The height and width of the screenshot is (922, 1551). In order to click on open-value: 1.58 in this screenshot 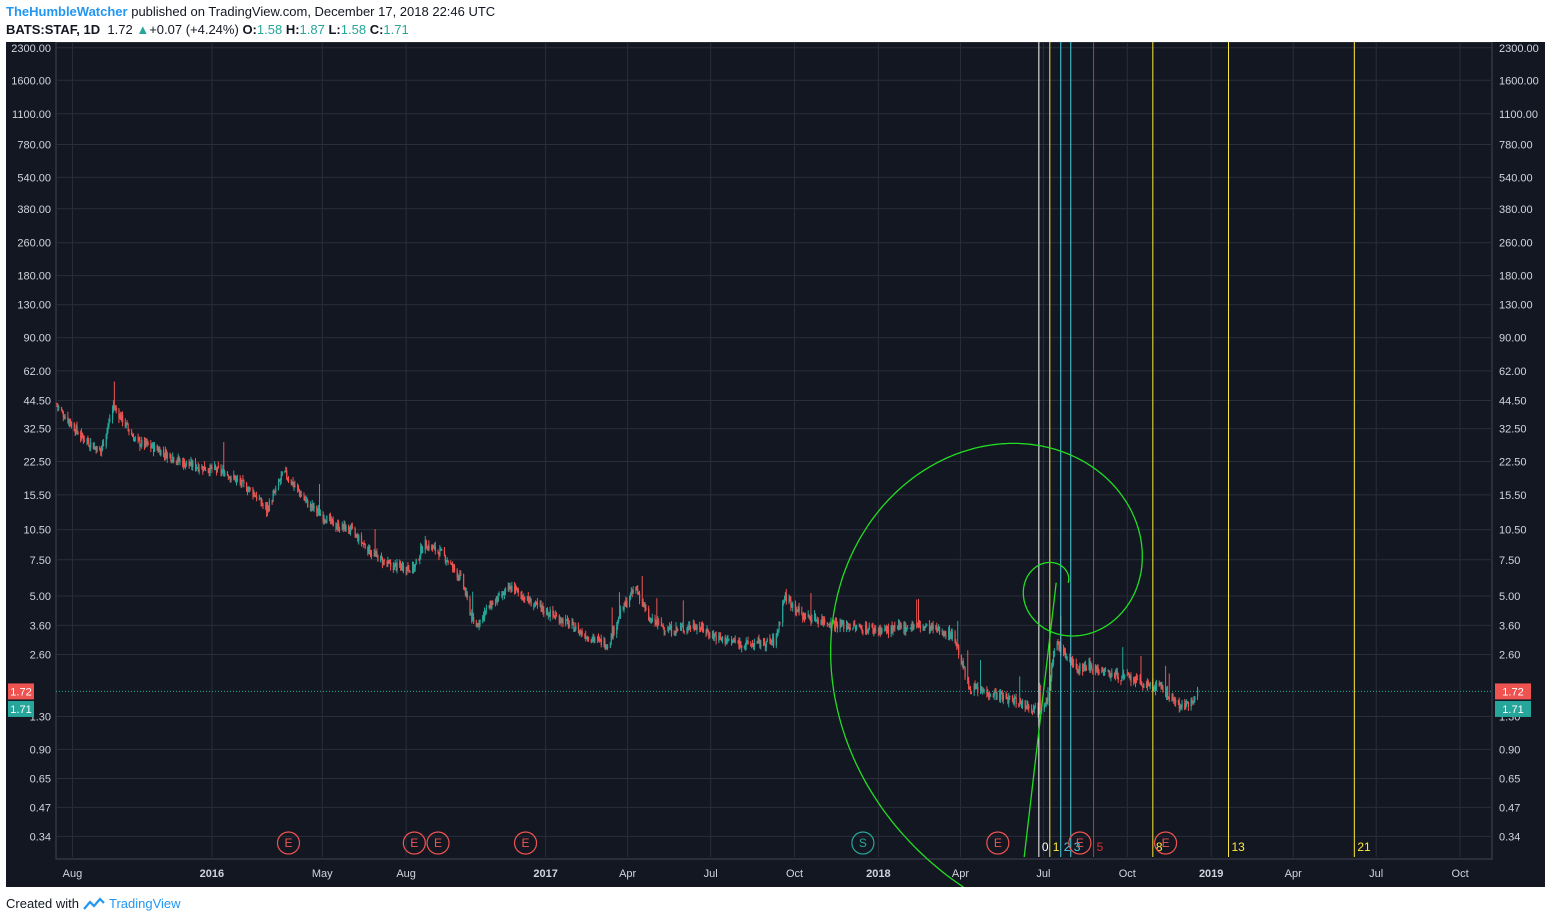, I will do `click(269, 29)`.